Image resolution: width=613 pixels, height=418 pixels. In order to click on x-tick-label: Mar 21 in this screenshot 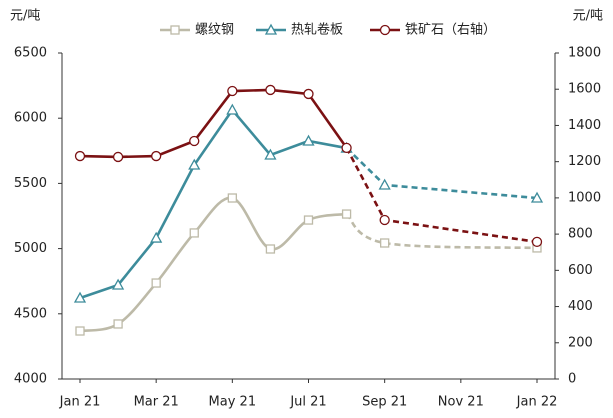, I will do `click(156, 402)`.